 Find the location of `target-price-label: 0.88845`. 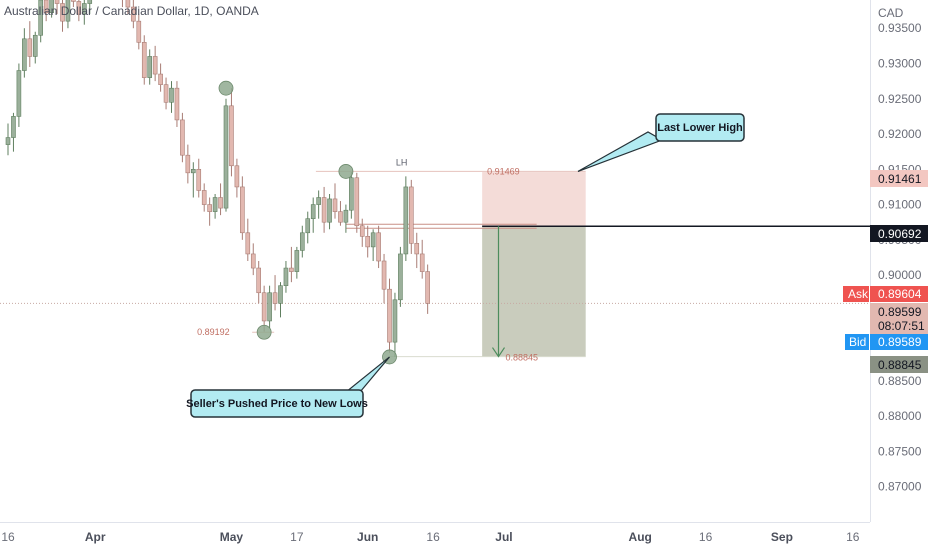

target-price-label: 0.88845 is located at coordinates (522, 358).